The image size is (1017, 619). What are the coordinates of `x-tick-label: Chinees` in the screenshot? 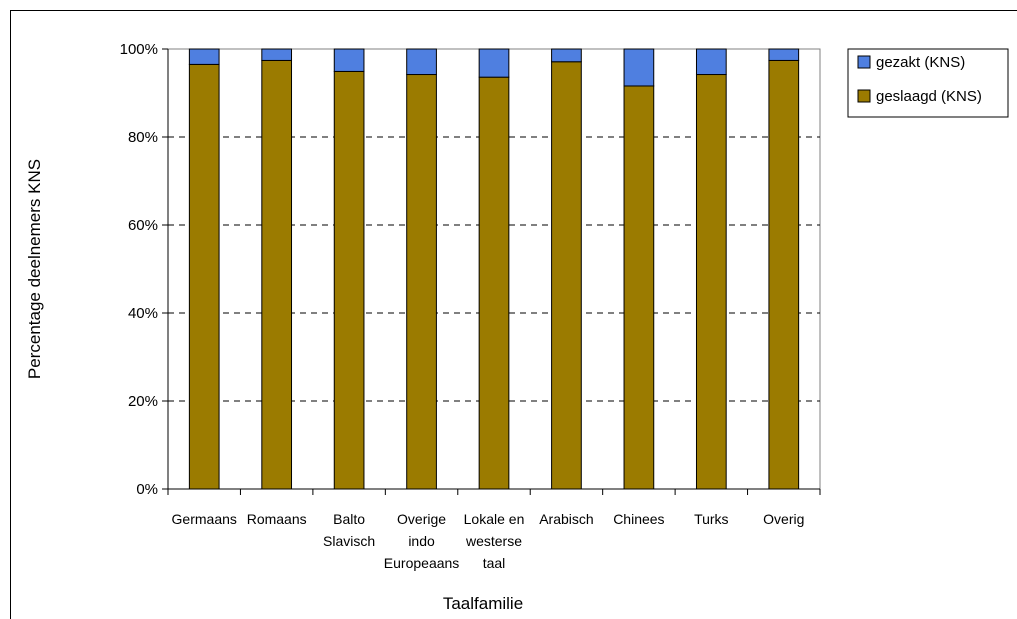 It's located at (638, 519).